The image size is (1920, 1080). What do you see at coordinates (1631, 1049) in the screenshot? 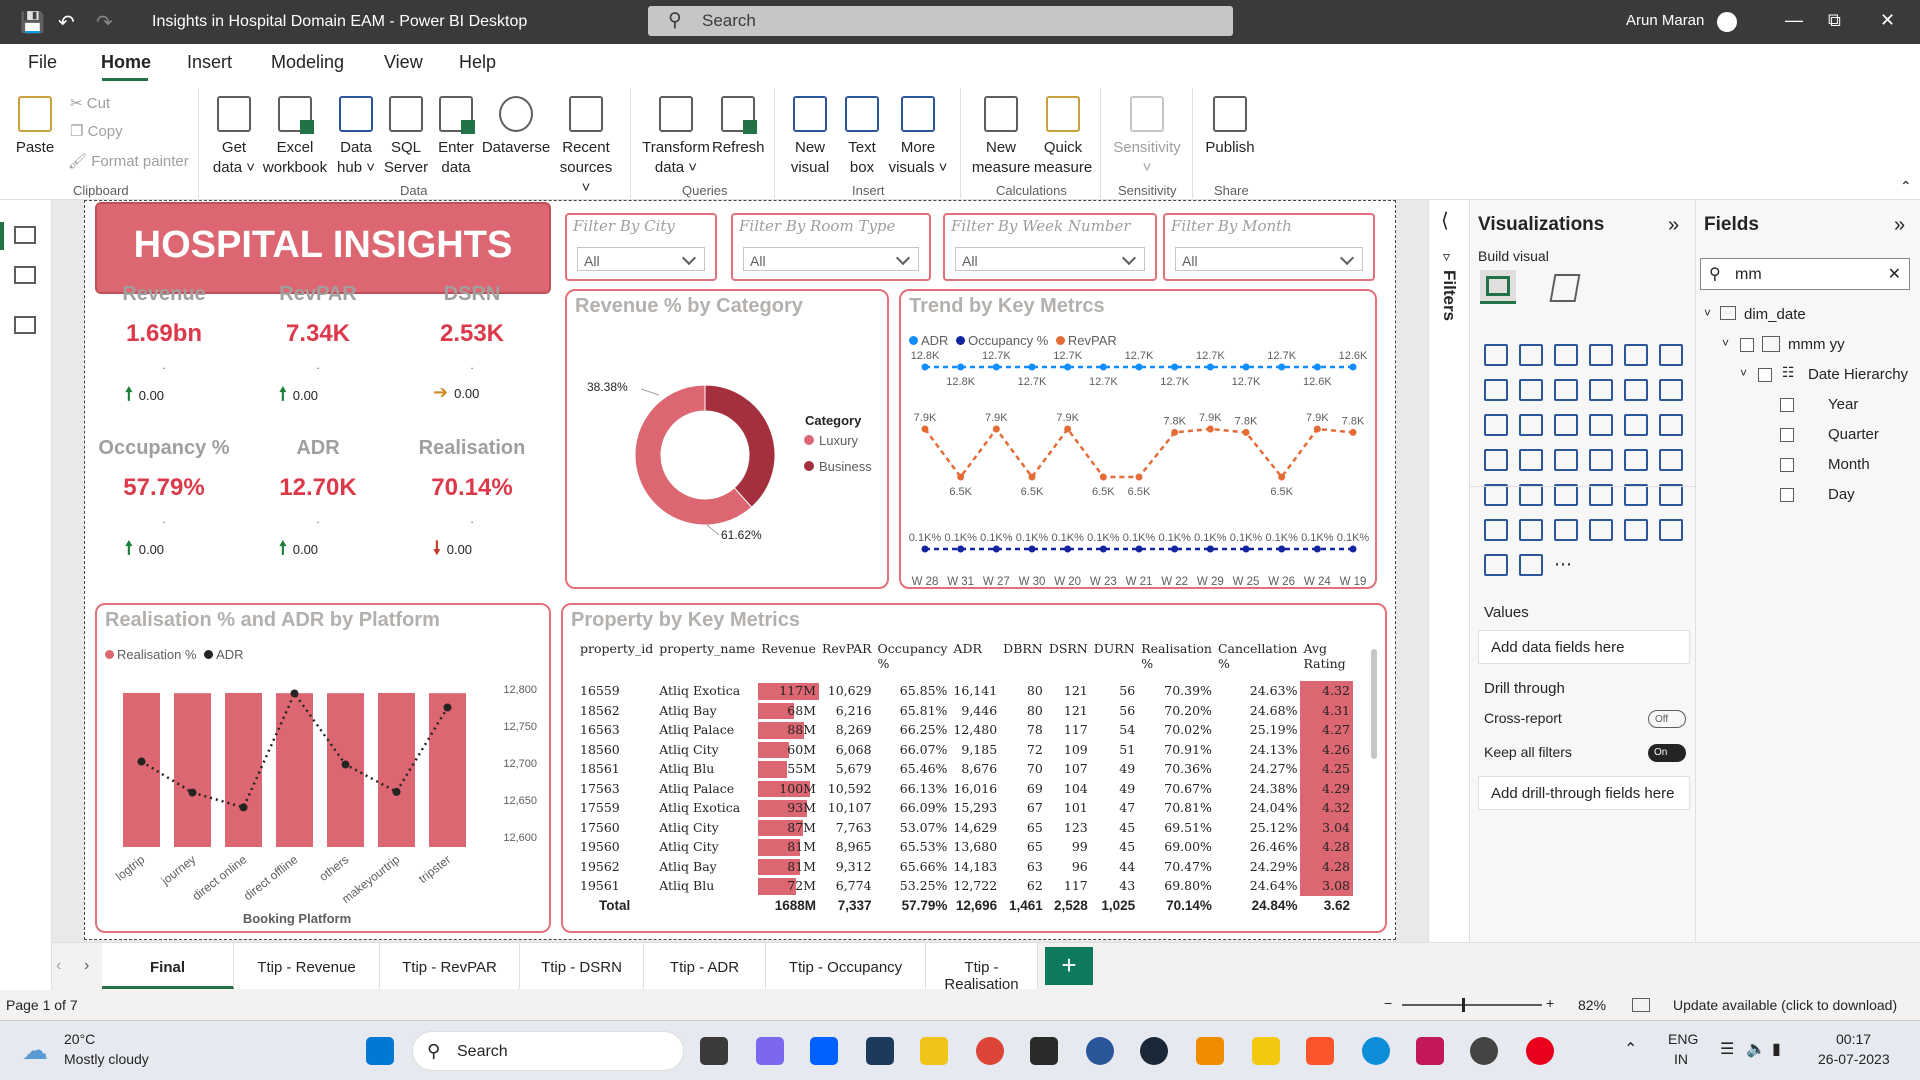
I see `chevron-up-icon: ⌃` at bounding box center [1631, 1049].